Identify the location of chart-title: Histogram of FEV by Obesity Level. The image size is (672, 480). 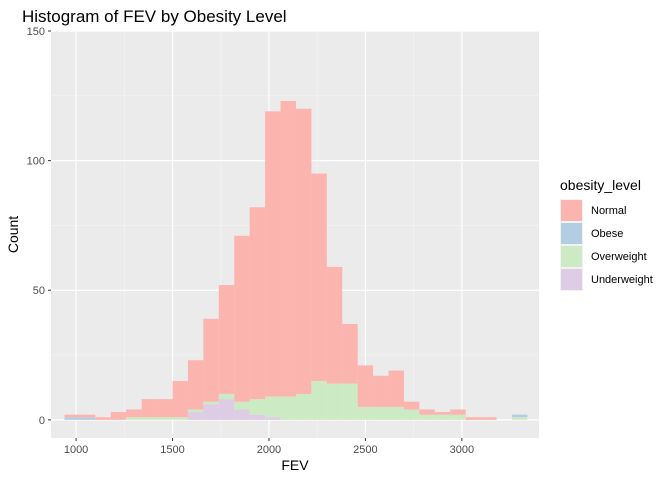
(154, 16).